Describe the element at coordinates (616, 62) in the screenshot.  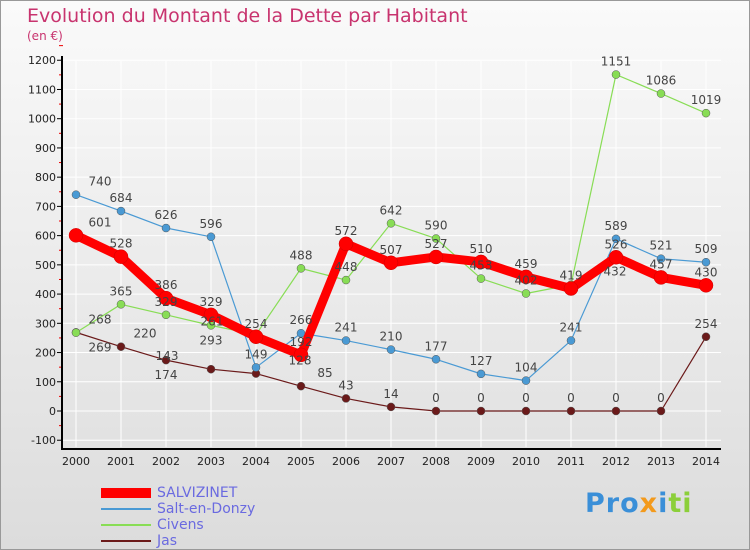
I see `data-label: 1151` at that location.